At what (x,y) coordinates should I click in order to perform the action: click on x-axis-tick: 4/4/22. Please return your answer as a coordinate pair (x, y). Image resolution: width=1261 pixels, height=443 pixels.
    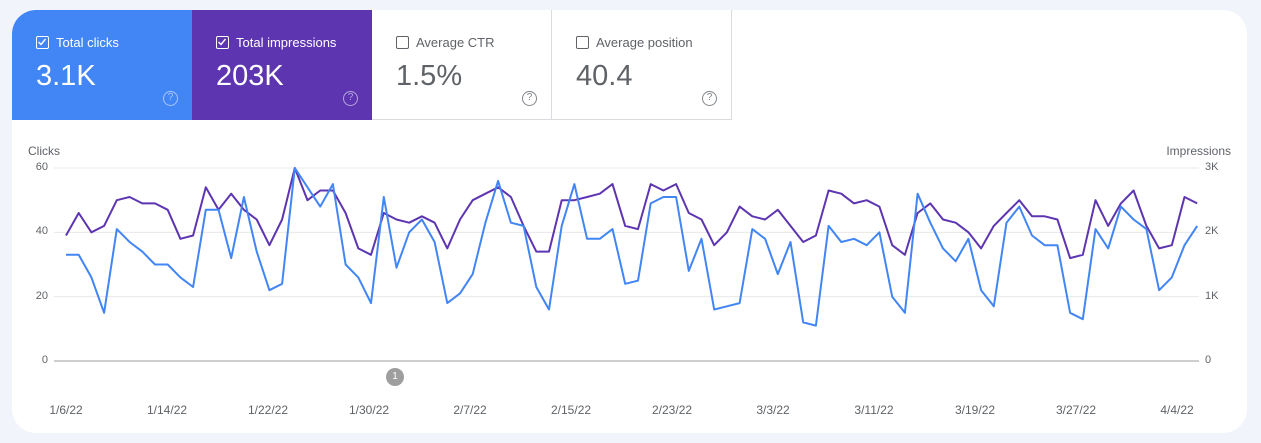
    Looking at the image, I should click on (1177, 410).